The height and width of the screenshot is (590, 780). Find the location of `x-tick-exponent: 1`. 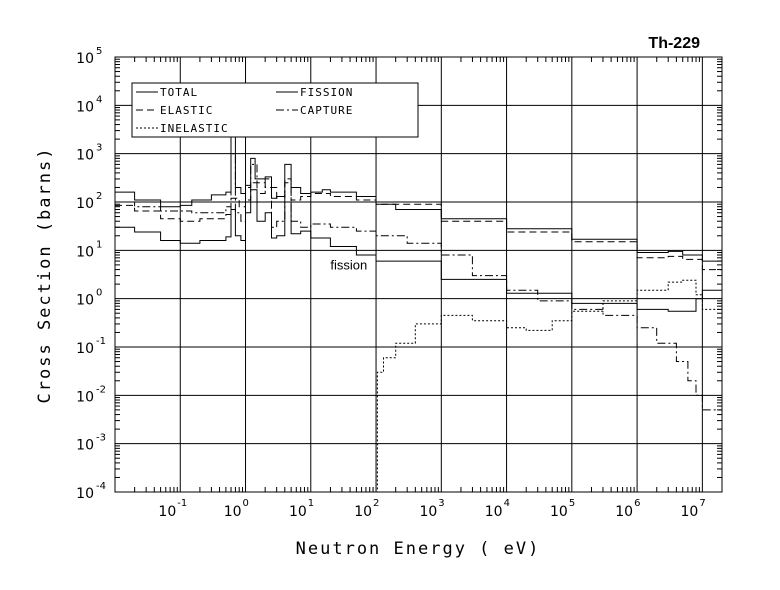

x-tick-exponent: 1 is located at coordinates (311, 503).